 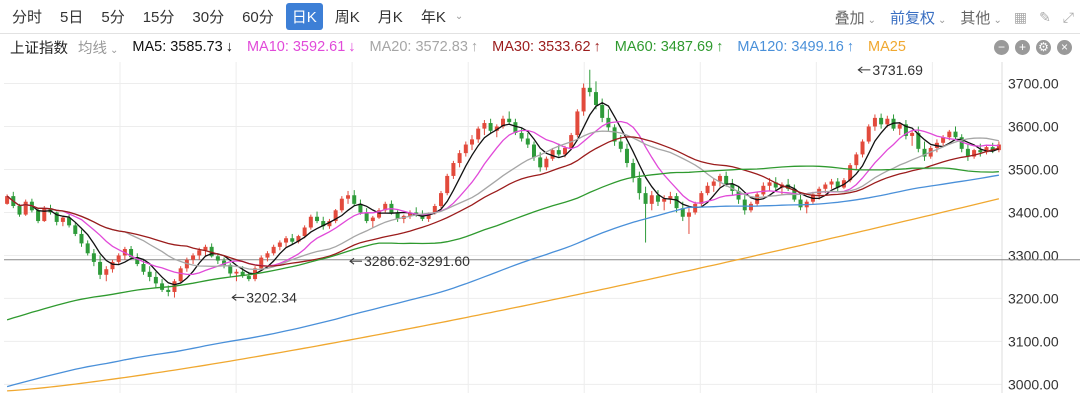 I want to click on ma-value: MA30: 3533.62, so click(x=541, y=47).